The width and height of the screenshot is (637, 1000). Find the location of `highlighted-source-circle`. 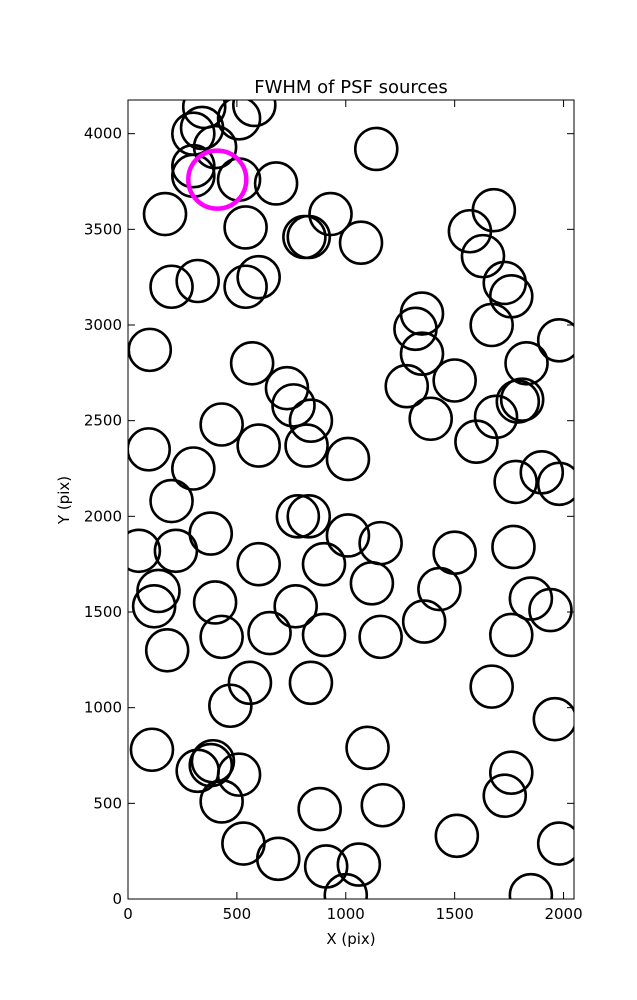

highlighted-source-circle is located at coordinates (217, 179).